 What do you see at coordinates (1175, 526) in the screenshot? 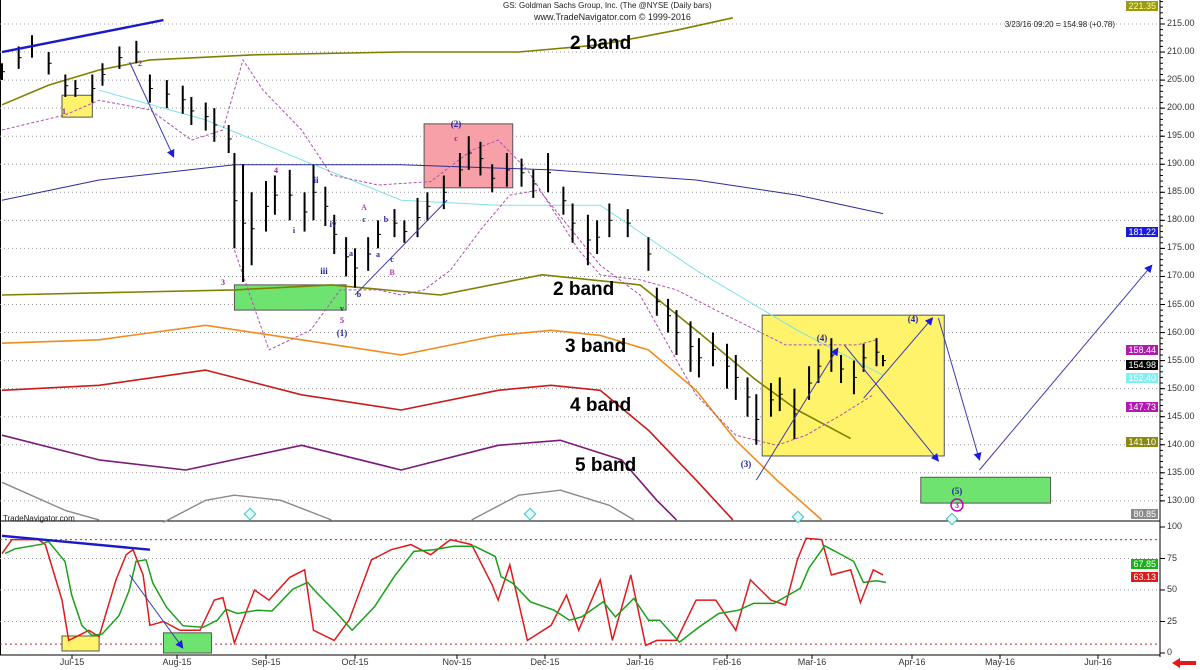
I see `oscillator-tick-label: 100` at bounding box center [1175, 526].